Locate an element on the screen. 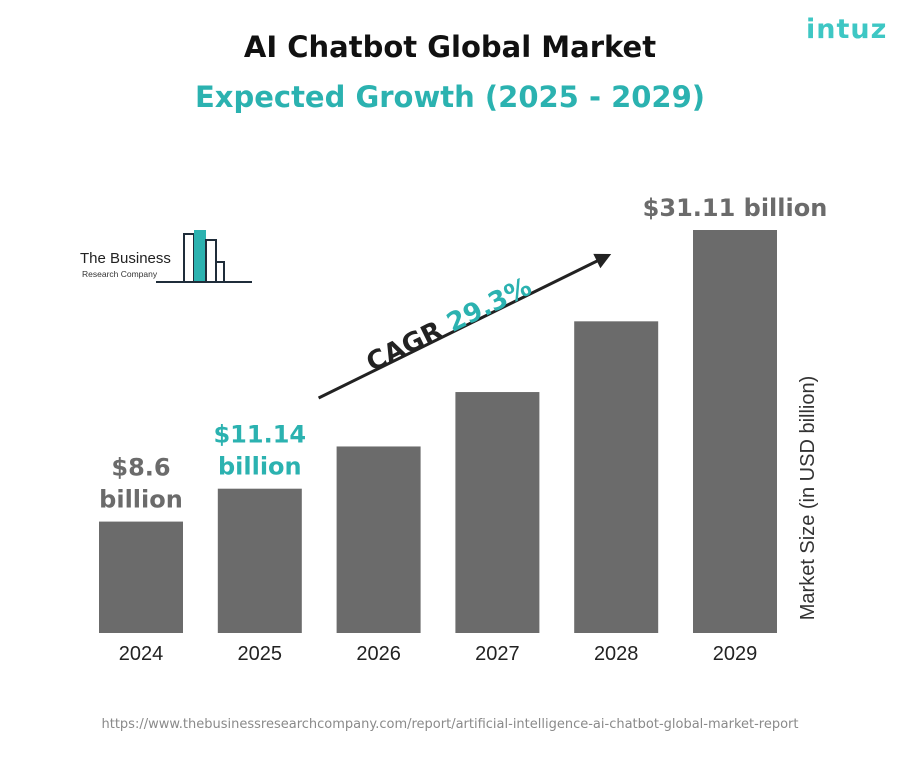  cagr-annotation: CAGR 29.3% is located at coordinates (449, 325).